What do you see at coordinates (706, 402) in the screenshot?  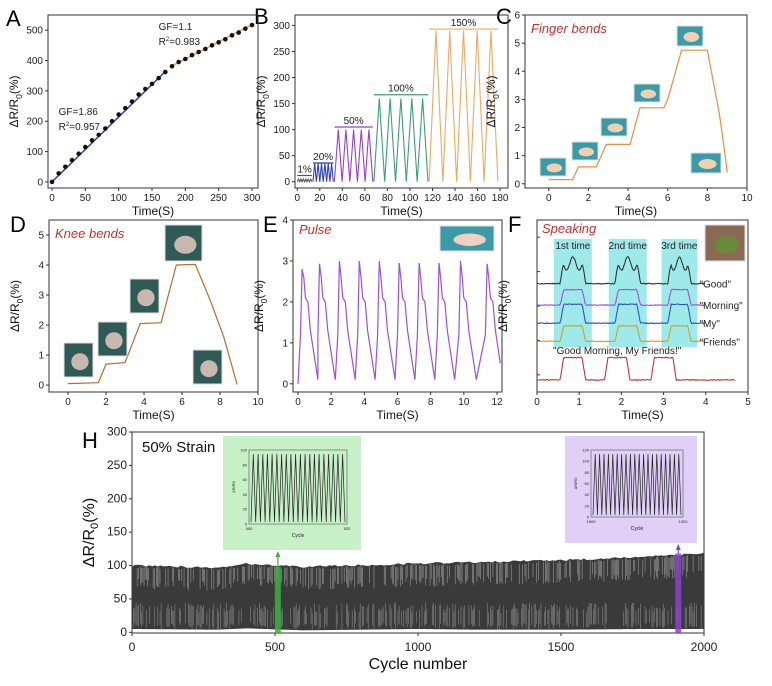 I see `x-tick-label: 4` at bounding box center [706, 402].